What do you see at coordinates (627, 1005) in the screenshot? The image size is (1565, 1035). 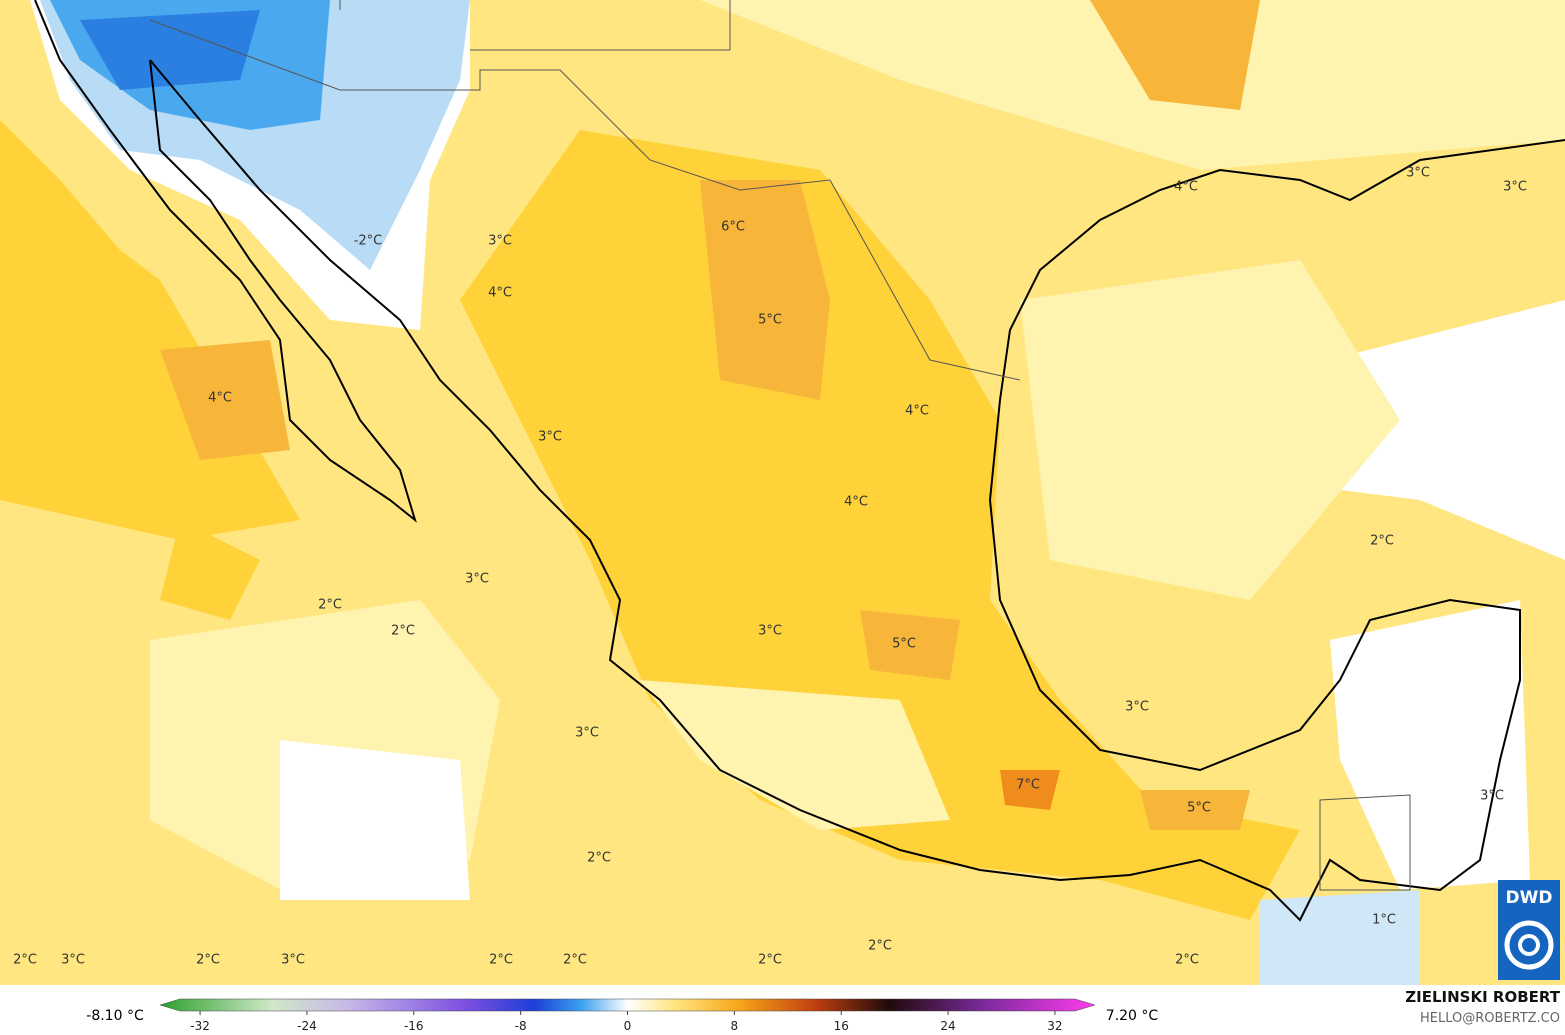 I see `colorbar-strip` at bounding box center [627, 1005].